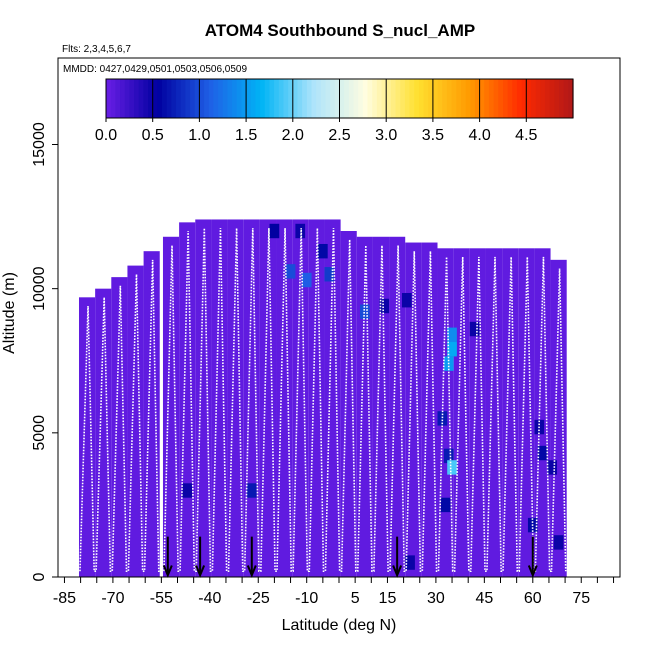 The image size is (650, 650). I want to click on x-tick-label: -40, so click(209, 598).